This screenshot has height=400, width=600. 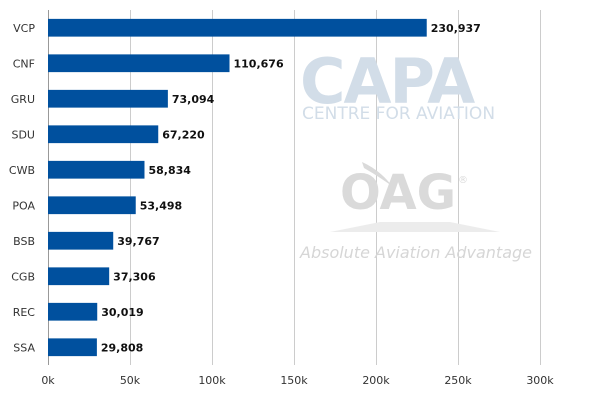 What do you see at coordinates (73, 311) in the screenshot?
I see `bar-rec` at bounding box center [73, 311].